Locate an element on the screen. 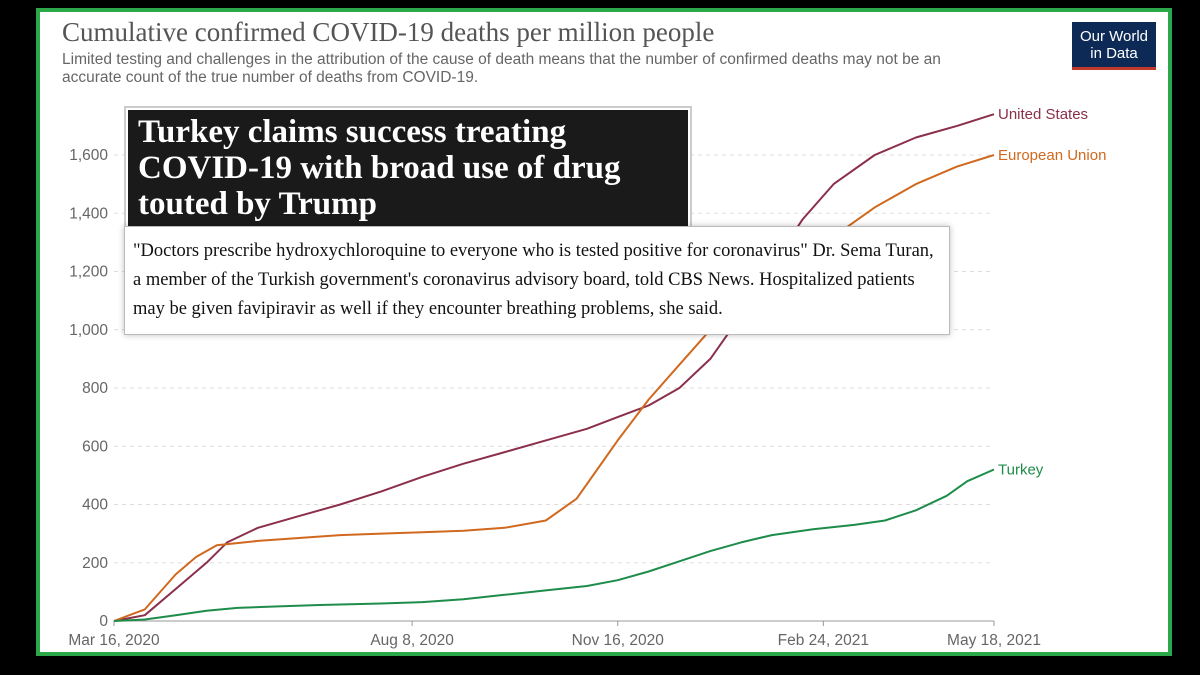 This screenshot has height=675, width=1200. series-label: European Union is located at coordinates (1052, 155).